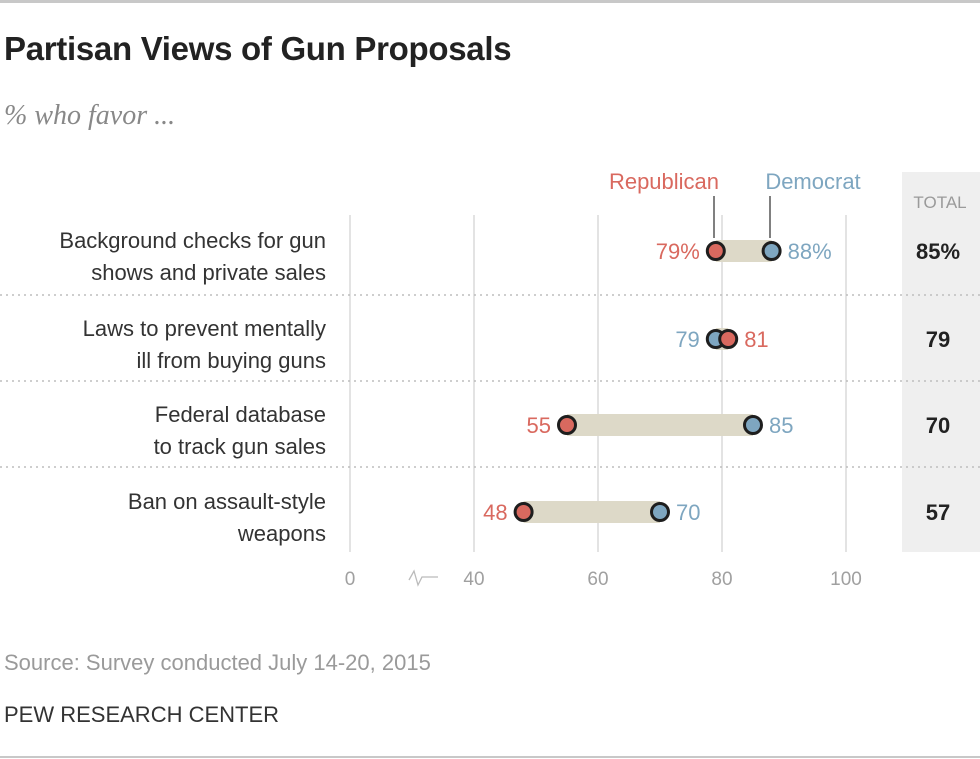 Image resolution: width=980 pixels, height=759 pixels. What do you see at coordinates (350, 579) in the screenshot?
I see `x-tick-label: 0` at bounding box center [350, 579].